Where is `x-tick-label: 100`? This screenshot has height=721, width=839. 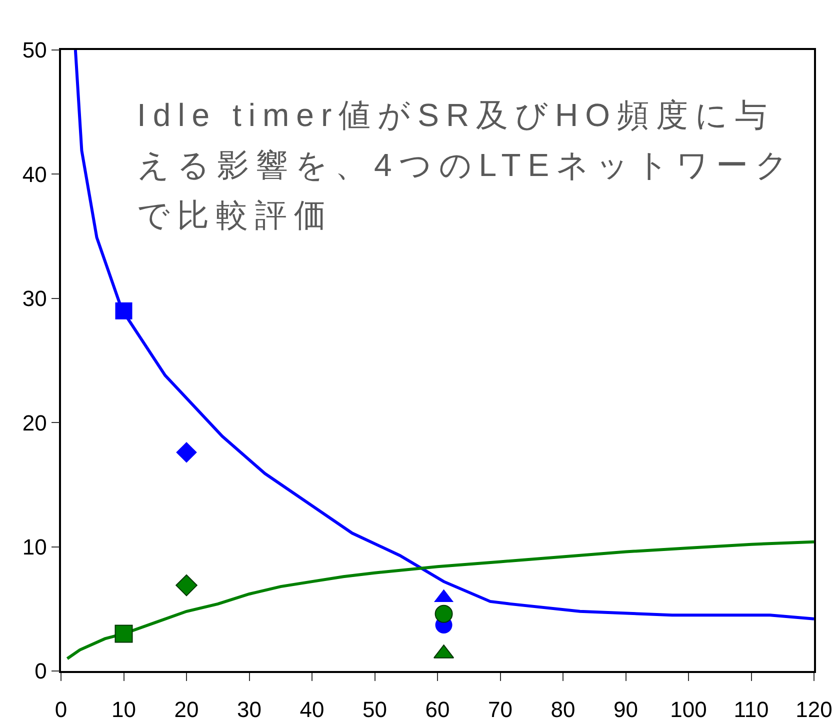
x-tick-label: 100 is located at coordinates (688, 709).